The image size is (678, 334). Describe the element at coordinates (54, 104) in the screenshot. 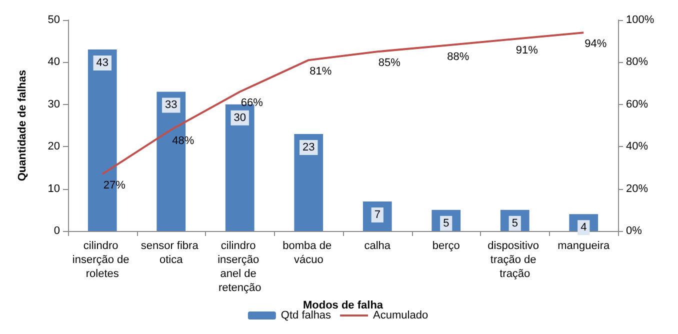

I see `y-tick-label: 30` at that location.